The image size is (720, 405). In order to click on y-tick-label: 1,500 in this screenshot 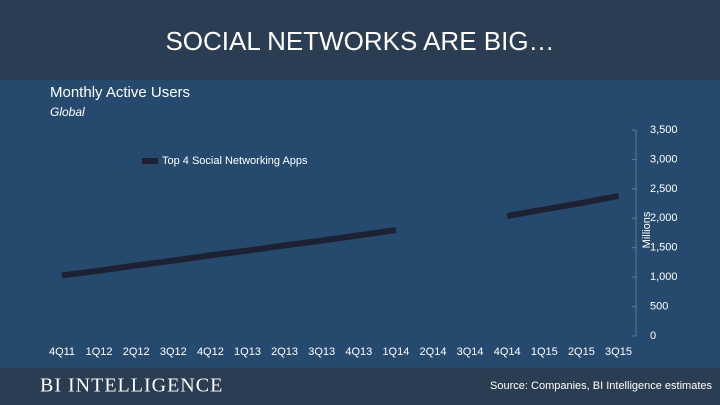, I will do `click(664, 248)`.